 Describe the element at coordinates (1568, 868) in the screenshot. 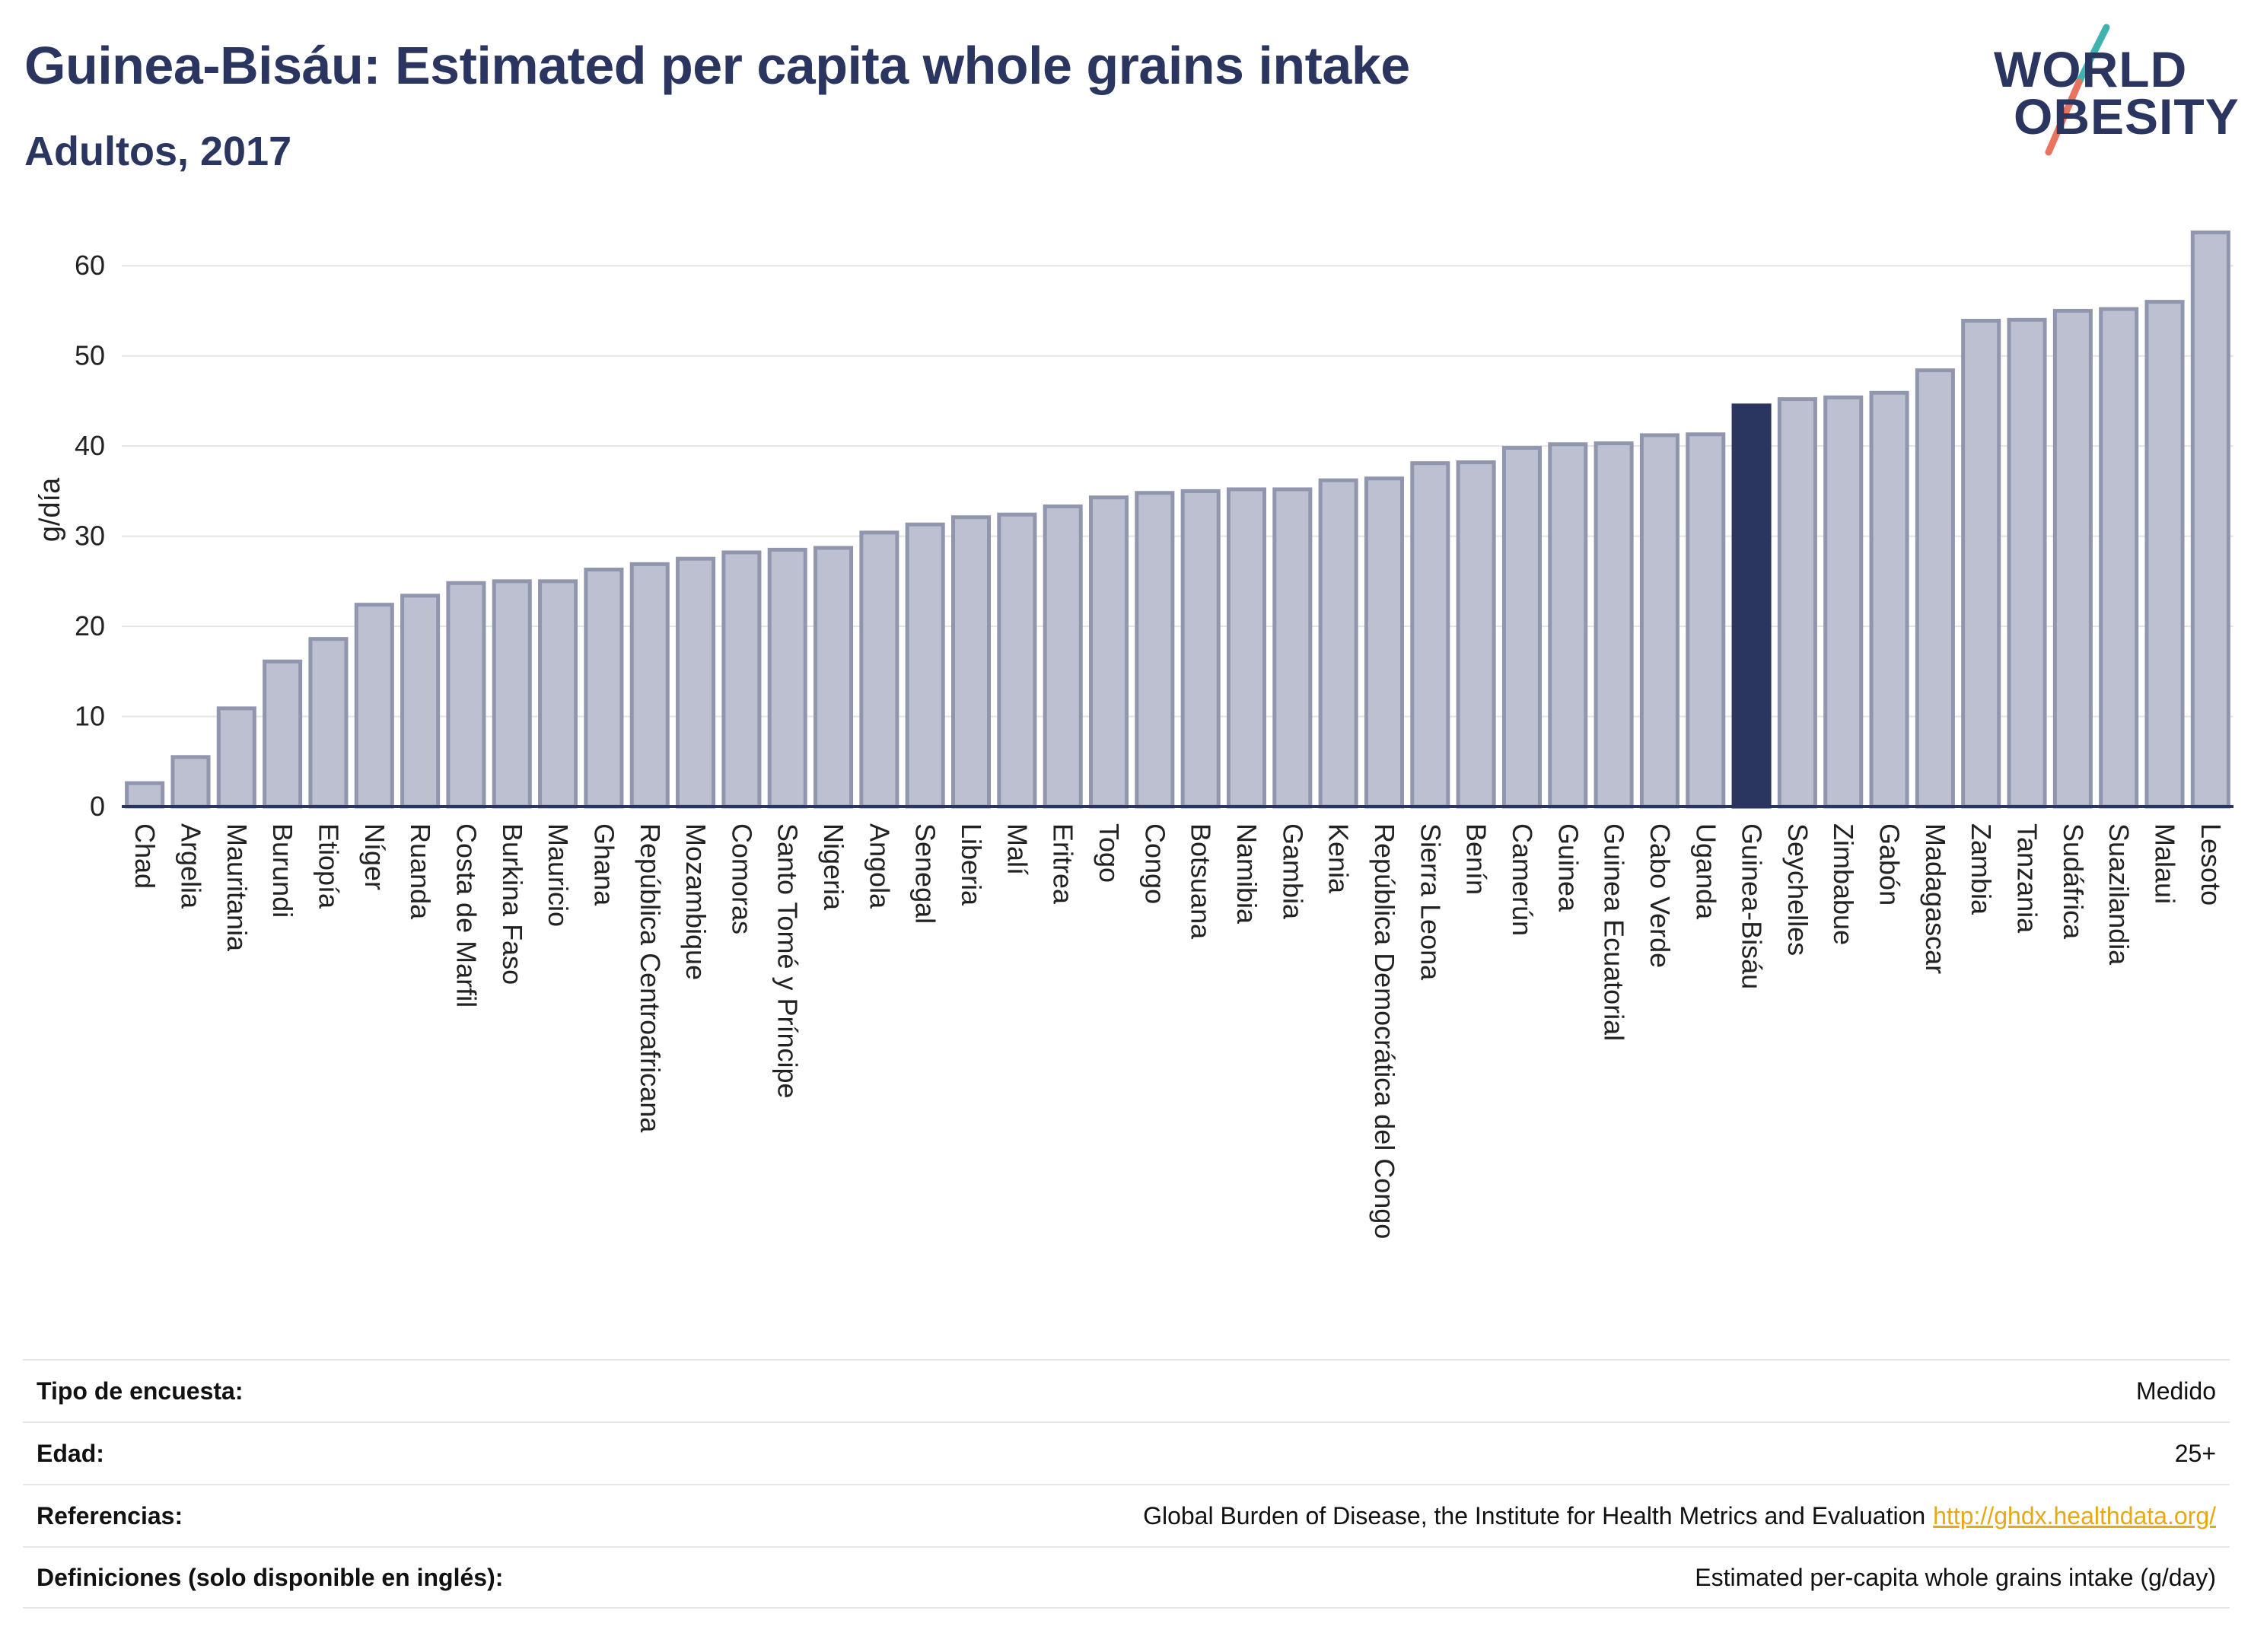

I see `x-tick-label: Guinea` at that location.